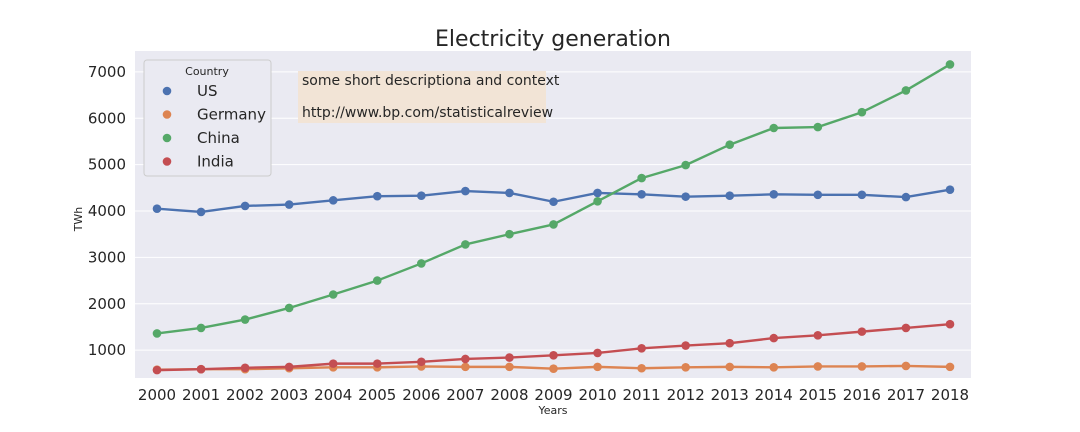  Describe the element at coordinates (107, 118) in the screenshot. I see `y-tick-label: 6000` at that location.